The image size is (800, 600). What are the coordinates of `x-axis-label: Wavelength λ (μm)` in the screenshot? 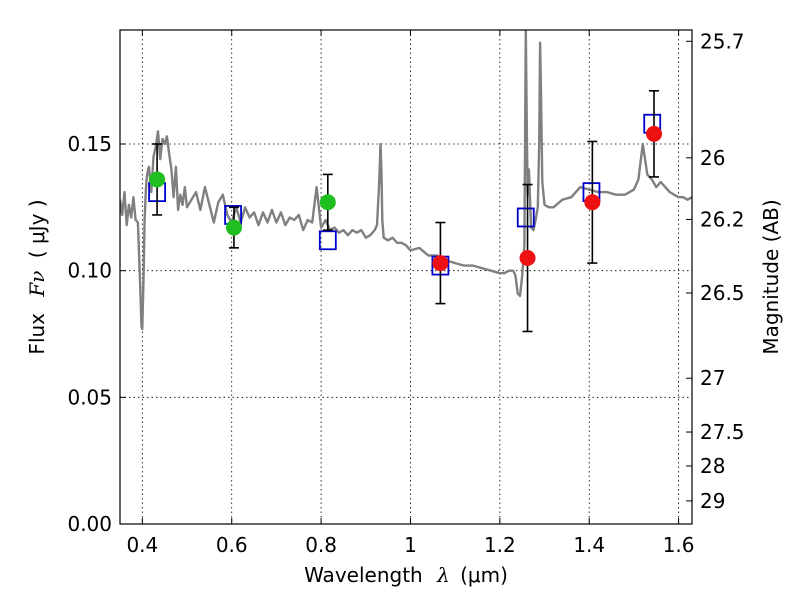 It's located at (406, 575).